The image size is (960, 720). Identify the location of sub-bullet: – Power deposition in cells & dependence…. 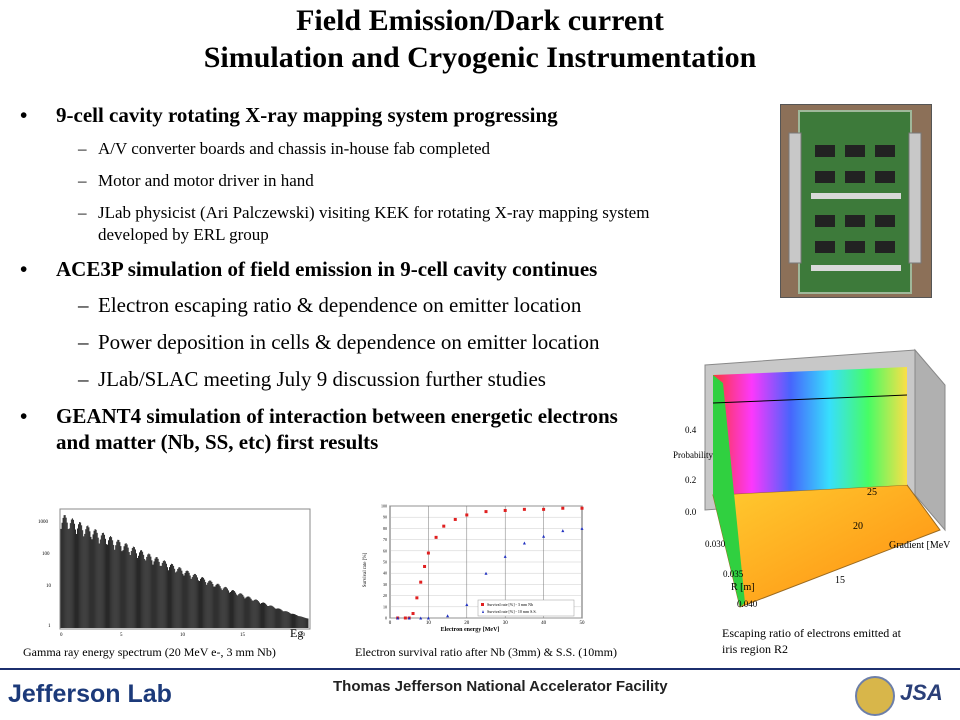
(390, 342).